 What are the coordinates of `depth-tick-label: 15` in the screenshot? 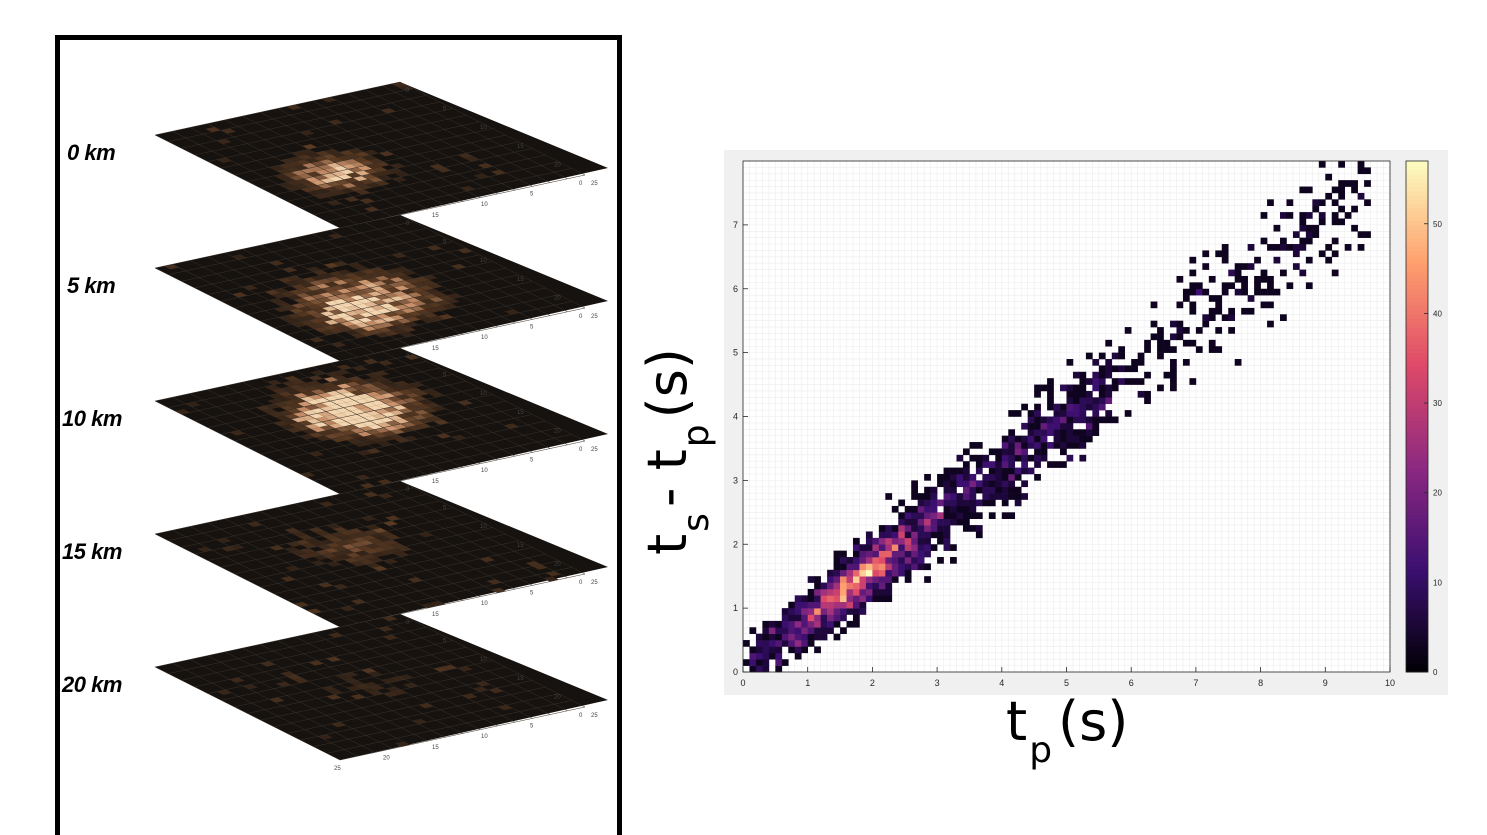 It's located at (435, 216).